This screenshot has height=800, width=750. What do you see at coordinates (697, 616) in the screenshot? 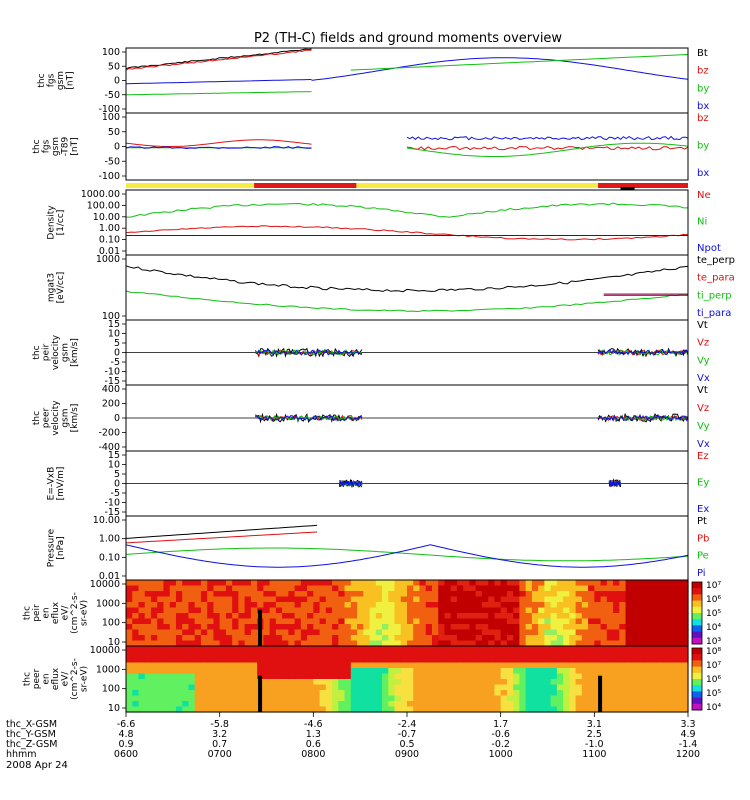
I see `colorbar-segment` at bounding box center [697, 616].